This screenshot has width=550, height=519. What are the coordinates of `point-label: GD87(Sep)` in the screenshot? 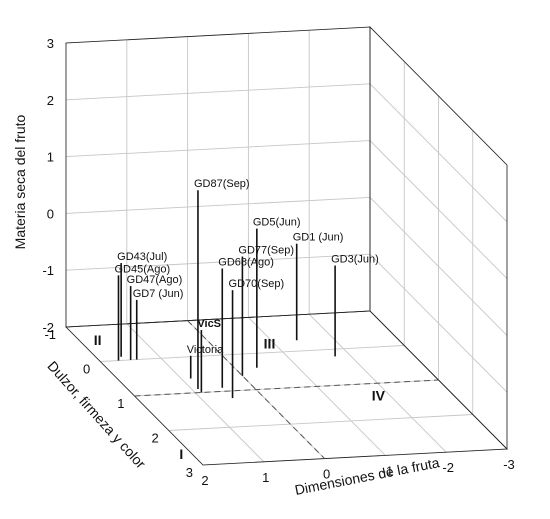 It's located at (222, 184).